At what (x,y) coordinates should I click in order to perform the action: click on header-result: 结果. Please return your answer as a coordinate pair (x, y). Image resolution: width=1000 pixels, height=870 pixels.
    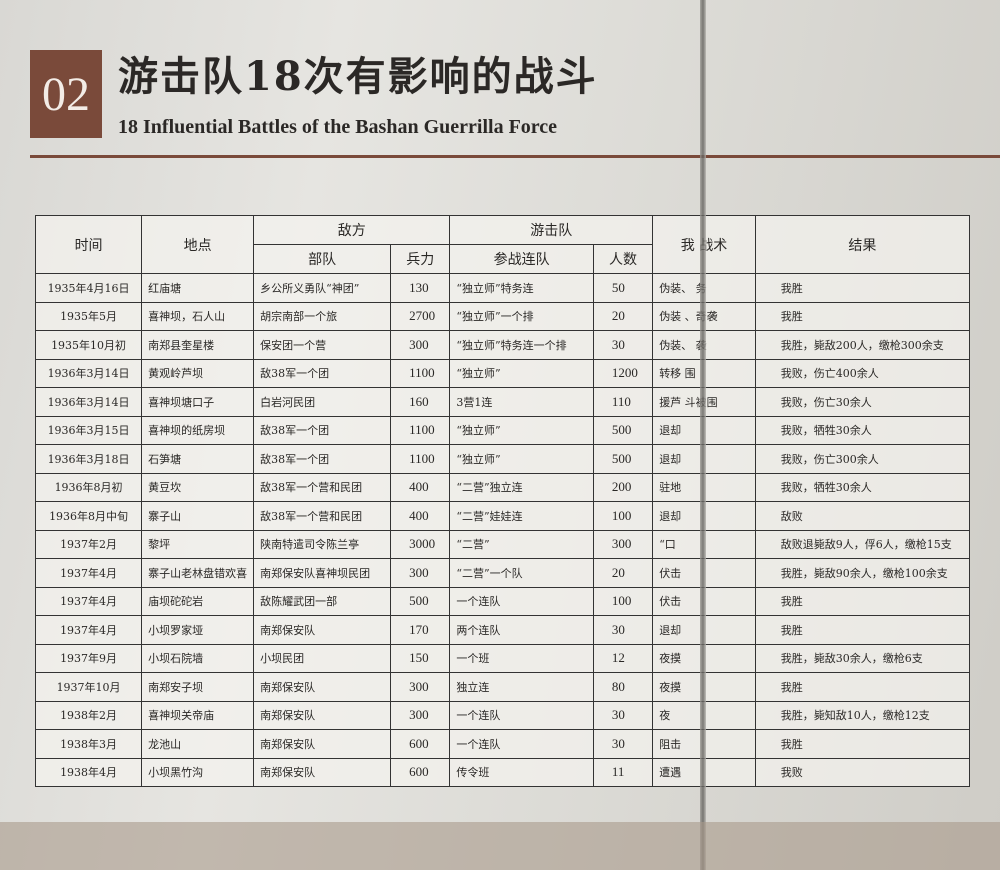
    Looking at the image, I should click on (862, 244).